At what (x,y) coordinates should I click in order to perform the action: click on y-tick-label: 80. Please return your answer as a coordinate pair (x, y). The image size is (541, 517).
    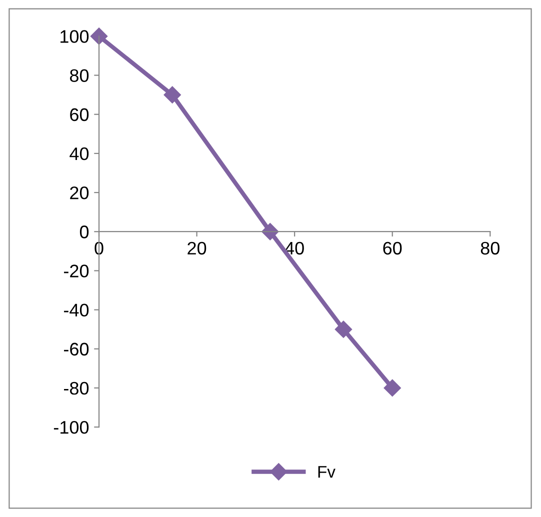
    Looking at the image, I should click on (79, 75).